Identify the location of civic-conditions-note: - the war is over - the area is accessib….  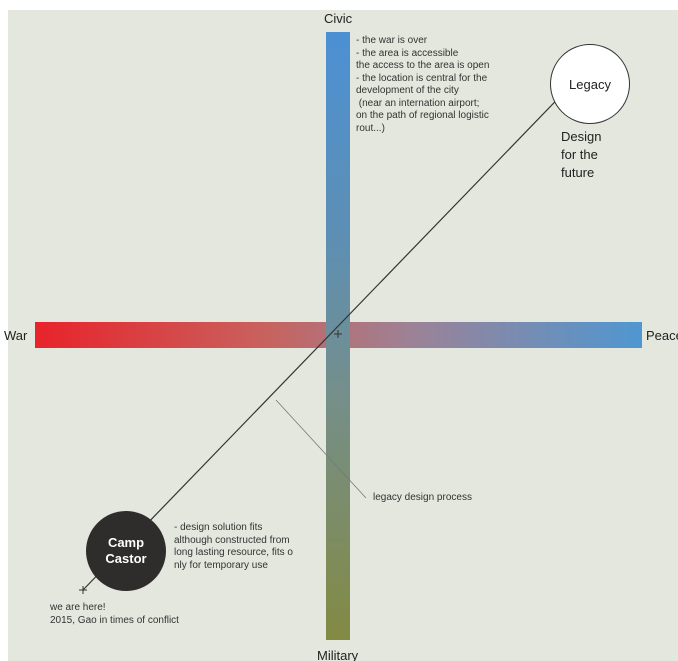
(423, 84).